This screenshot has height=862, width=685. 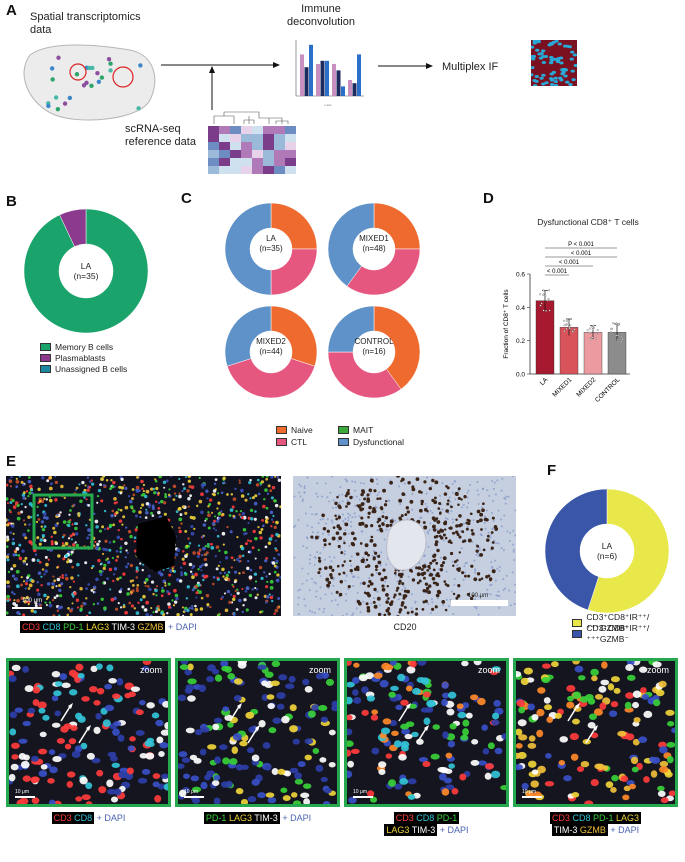 I want to click on marker-tim3: TIM-3, so click(x=423, y=830).